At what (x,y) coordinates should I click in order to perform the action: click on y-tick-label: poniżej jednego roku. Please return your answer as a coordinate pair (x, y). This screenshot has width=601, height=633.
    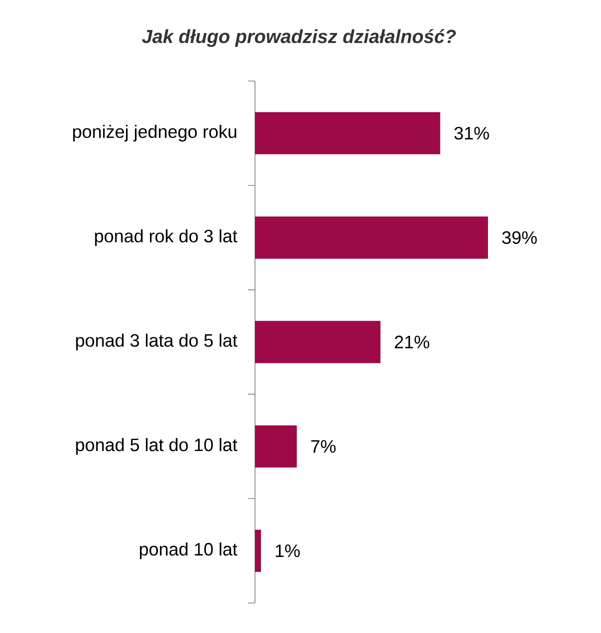
    Looking at the image, I should click on (154, 133).